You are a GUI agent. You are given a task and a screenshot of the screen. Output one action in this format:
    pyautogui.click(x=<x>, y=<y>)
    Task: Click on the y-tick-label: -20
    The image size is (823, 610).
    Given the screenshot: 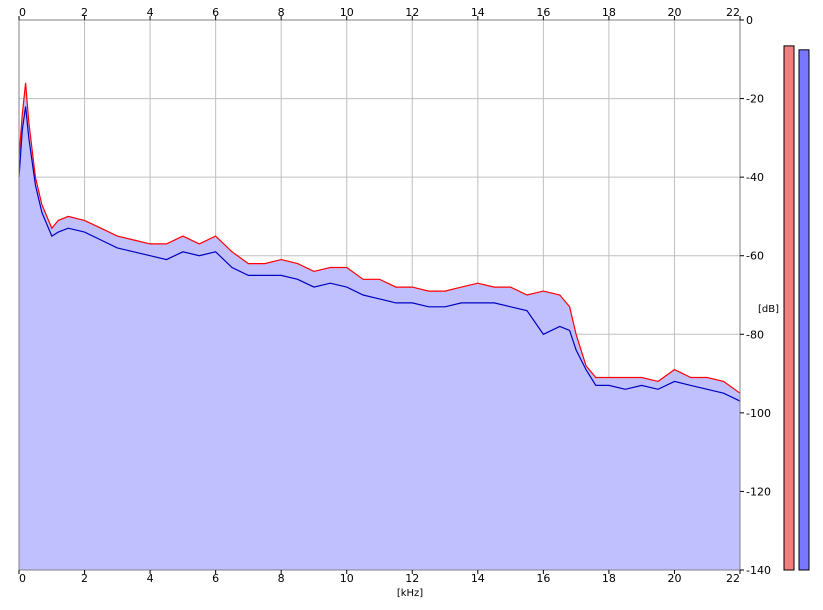 What is the action you would take?
    pyautogui.click(x=755, y=99)
    